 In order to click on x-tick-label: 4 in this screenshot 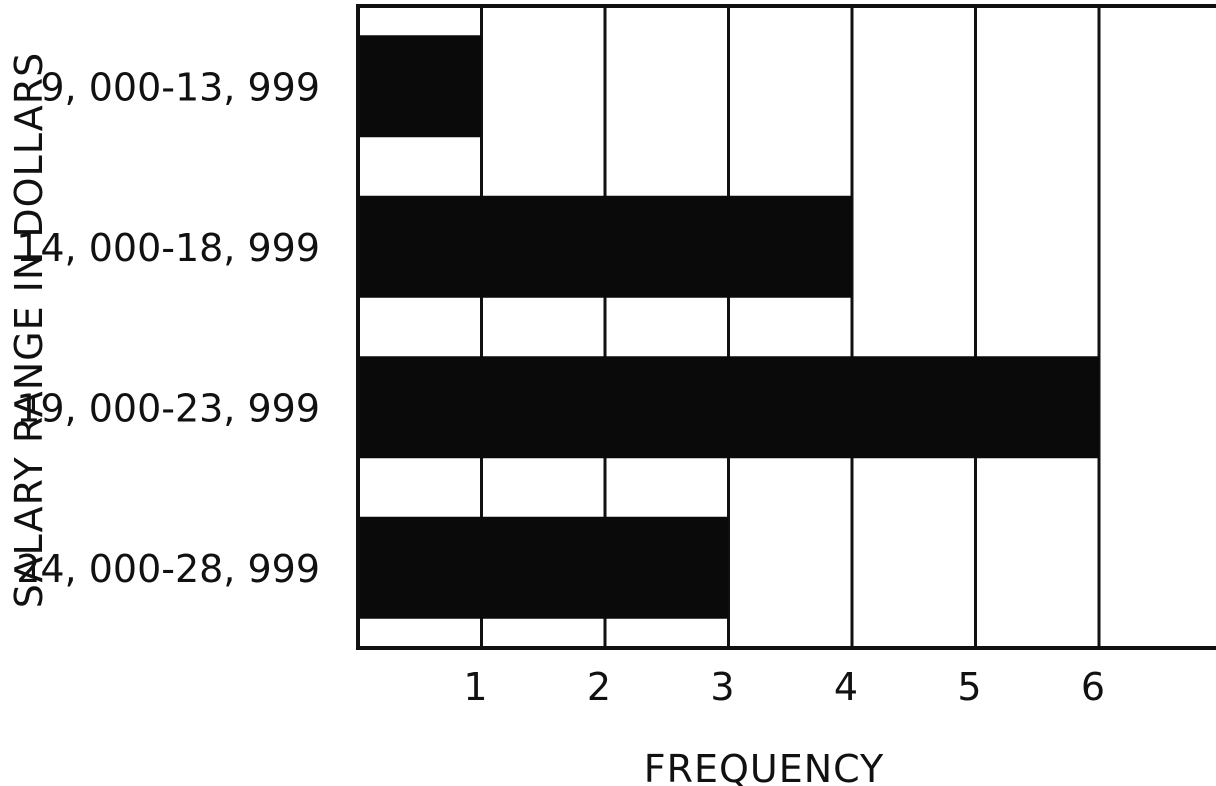, I will do `click(846, 687)`.